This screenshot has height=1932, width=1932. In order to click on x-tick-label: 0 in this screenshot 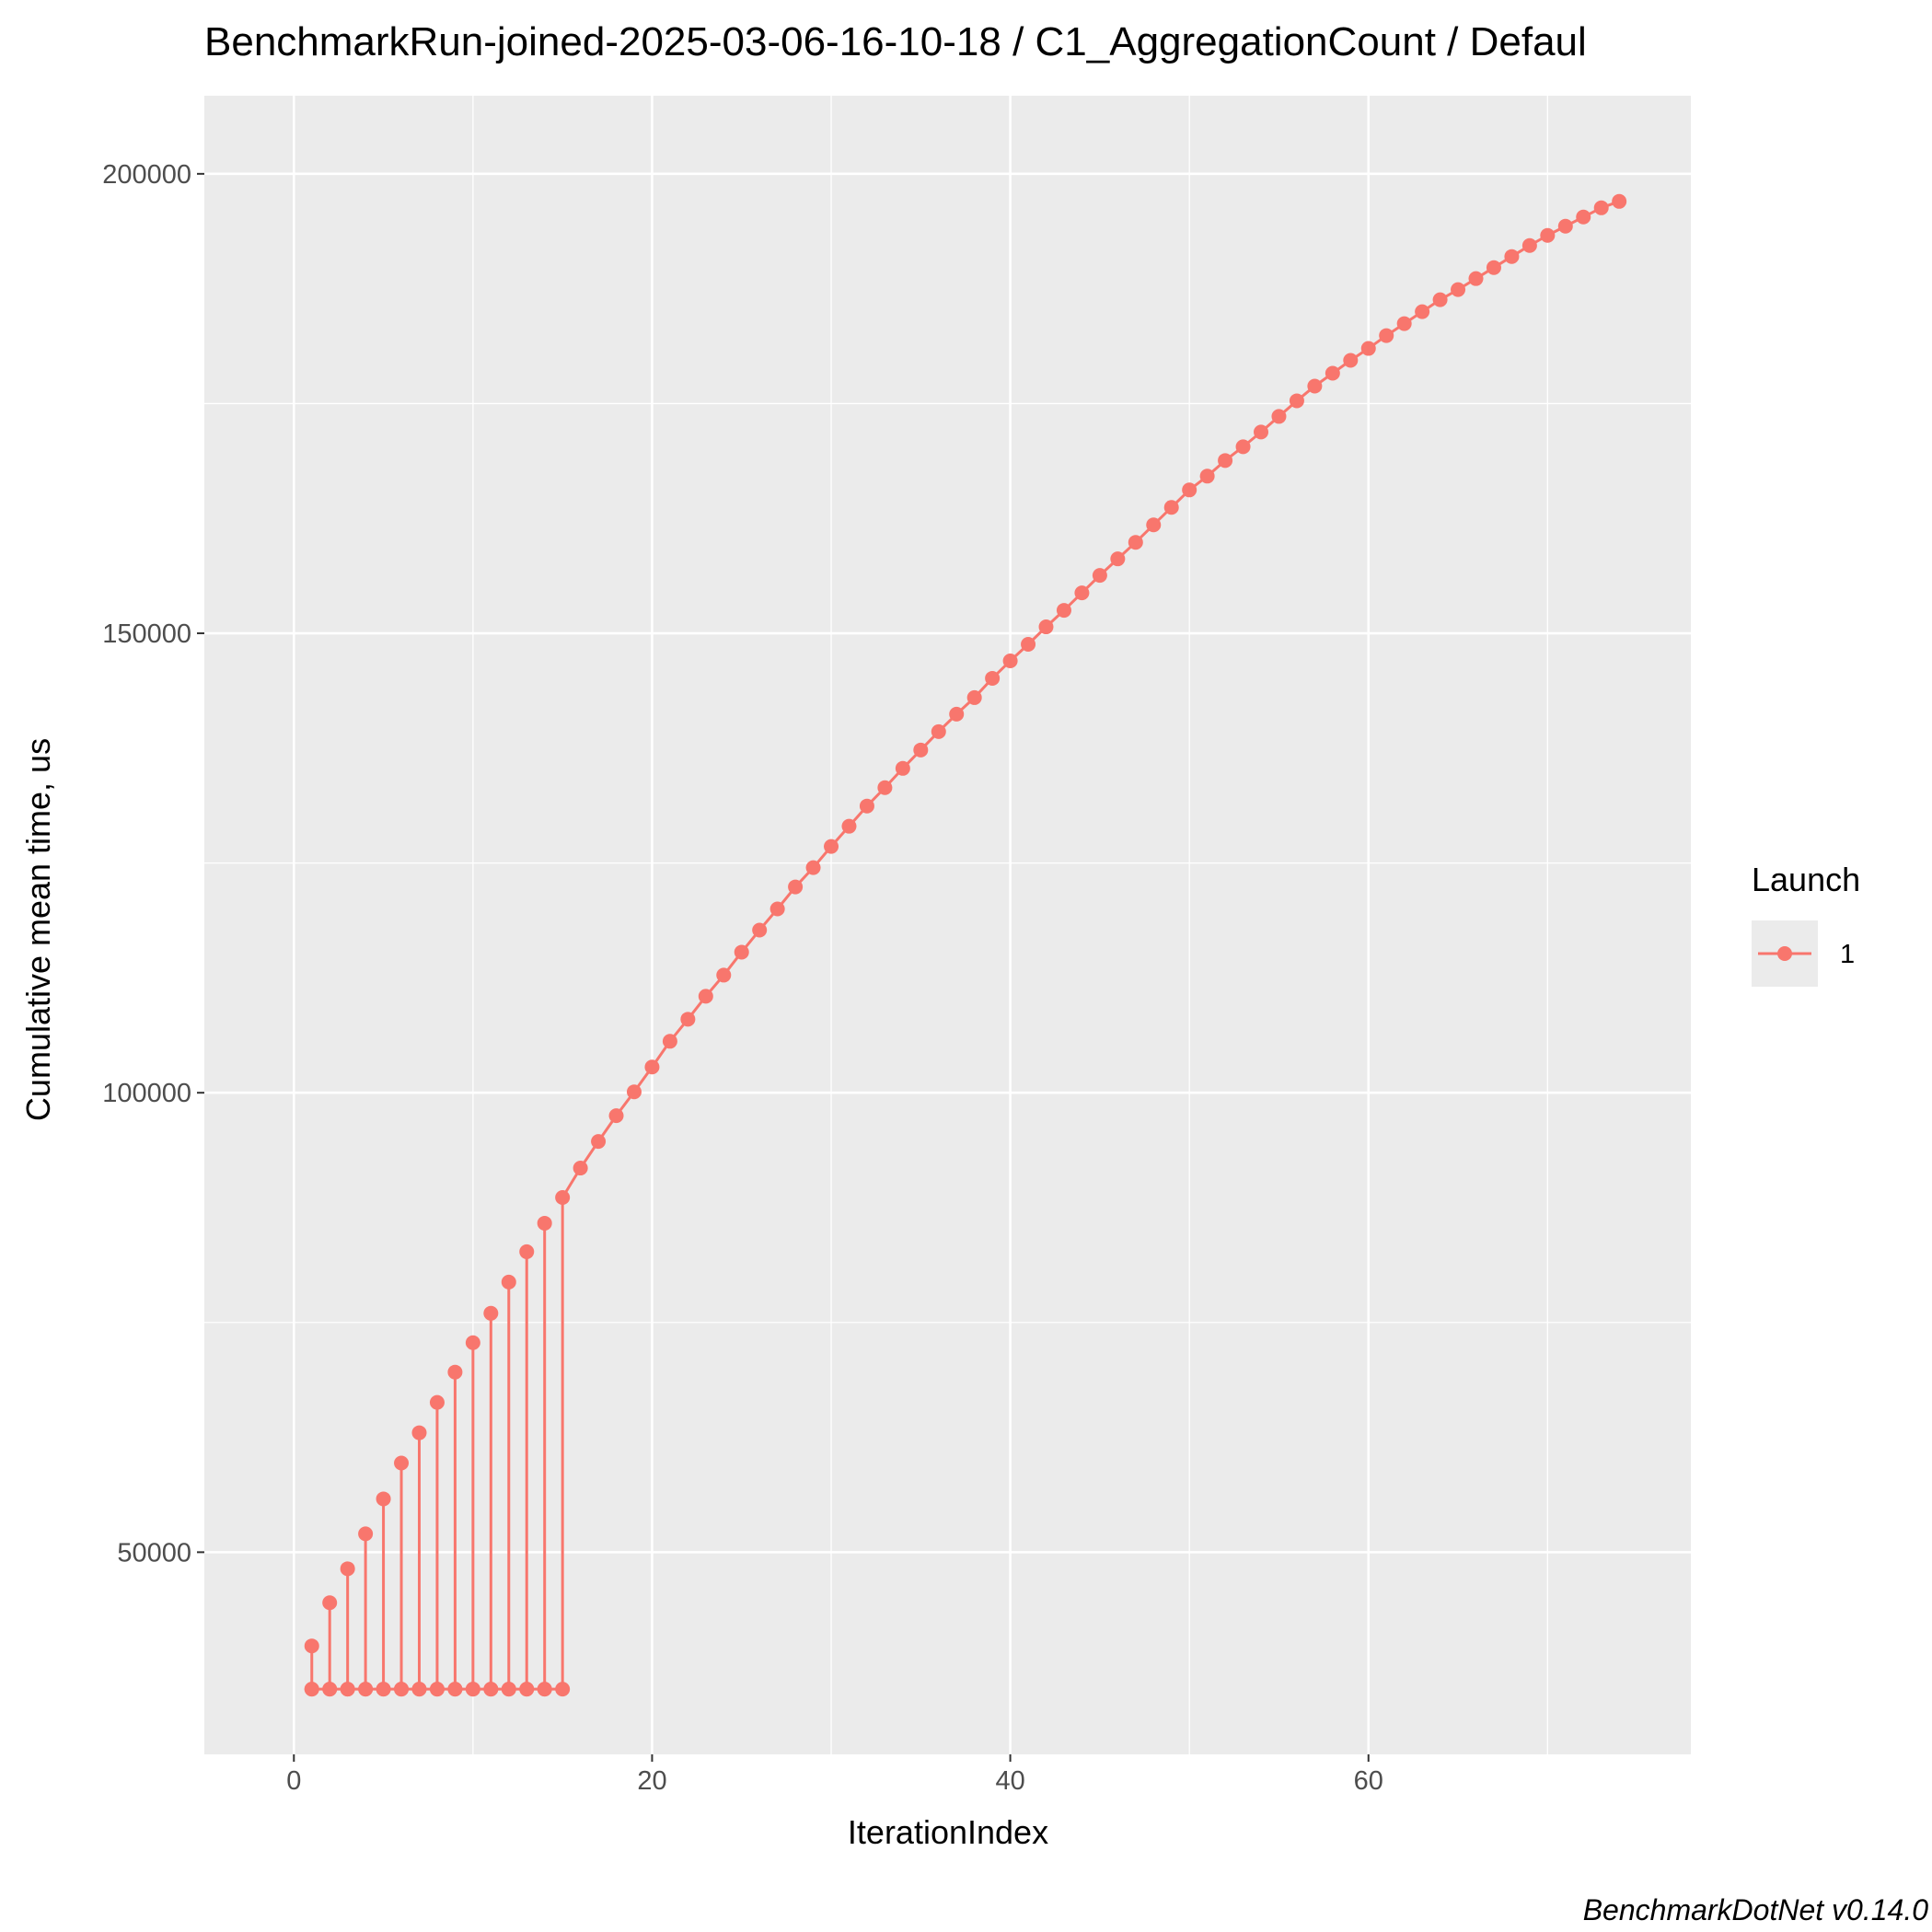, I will do `click(294, 1781)`.